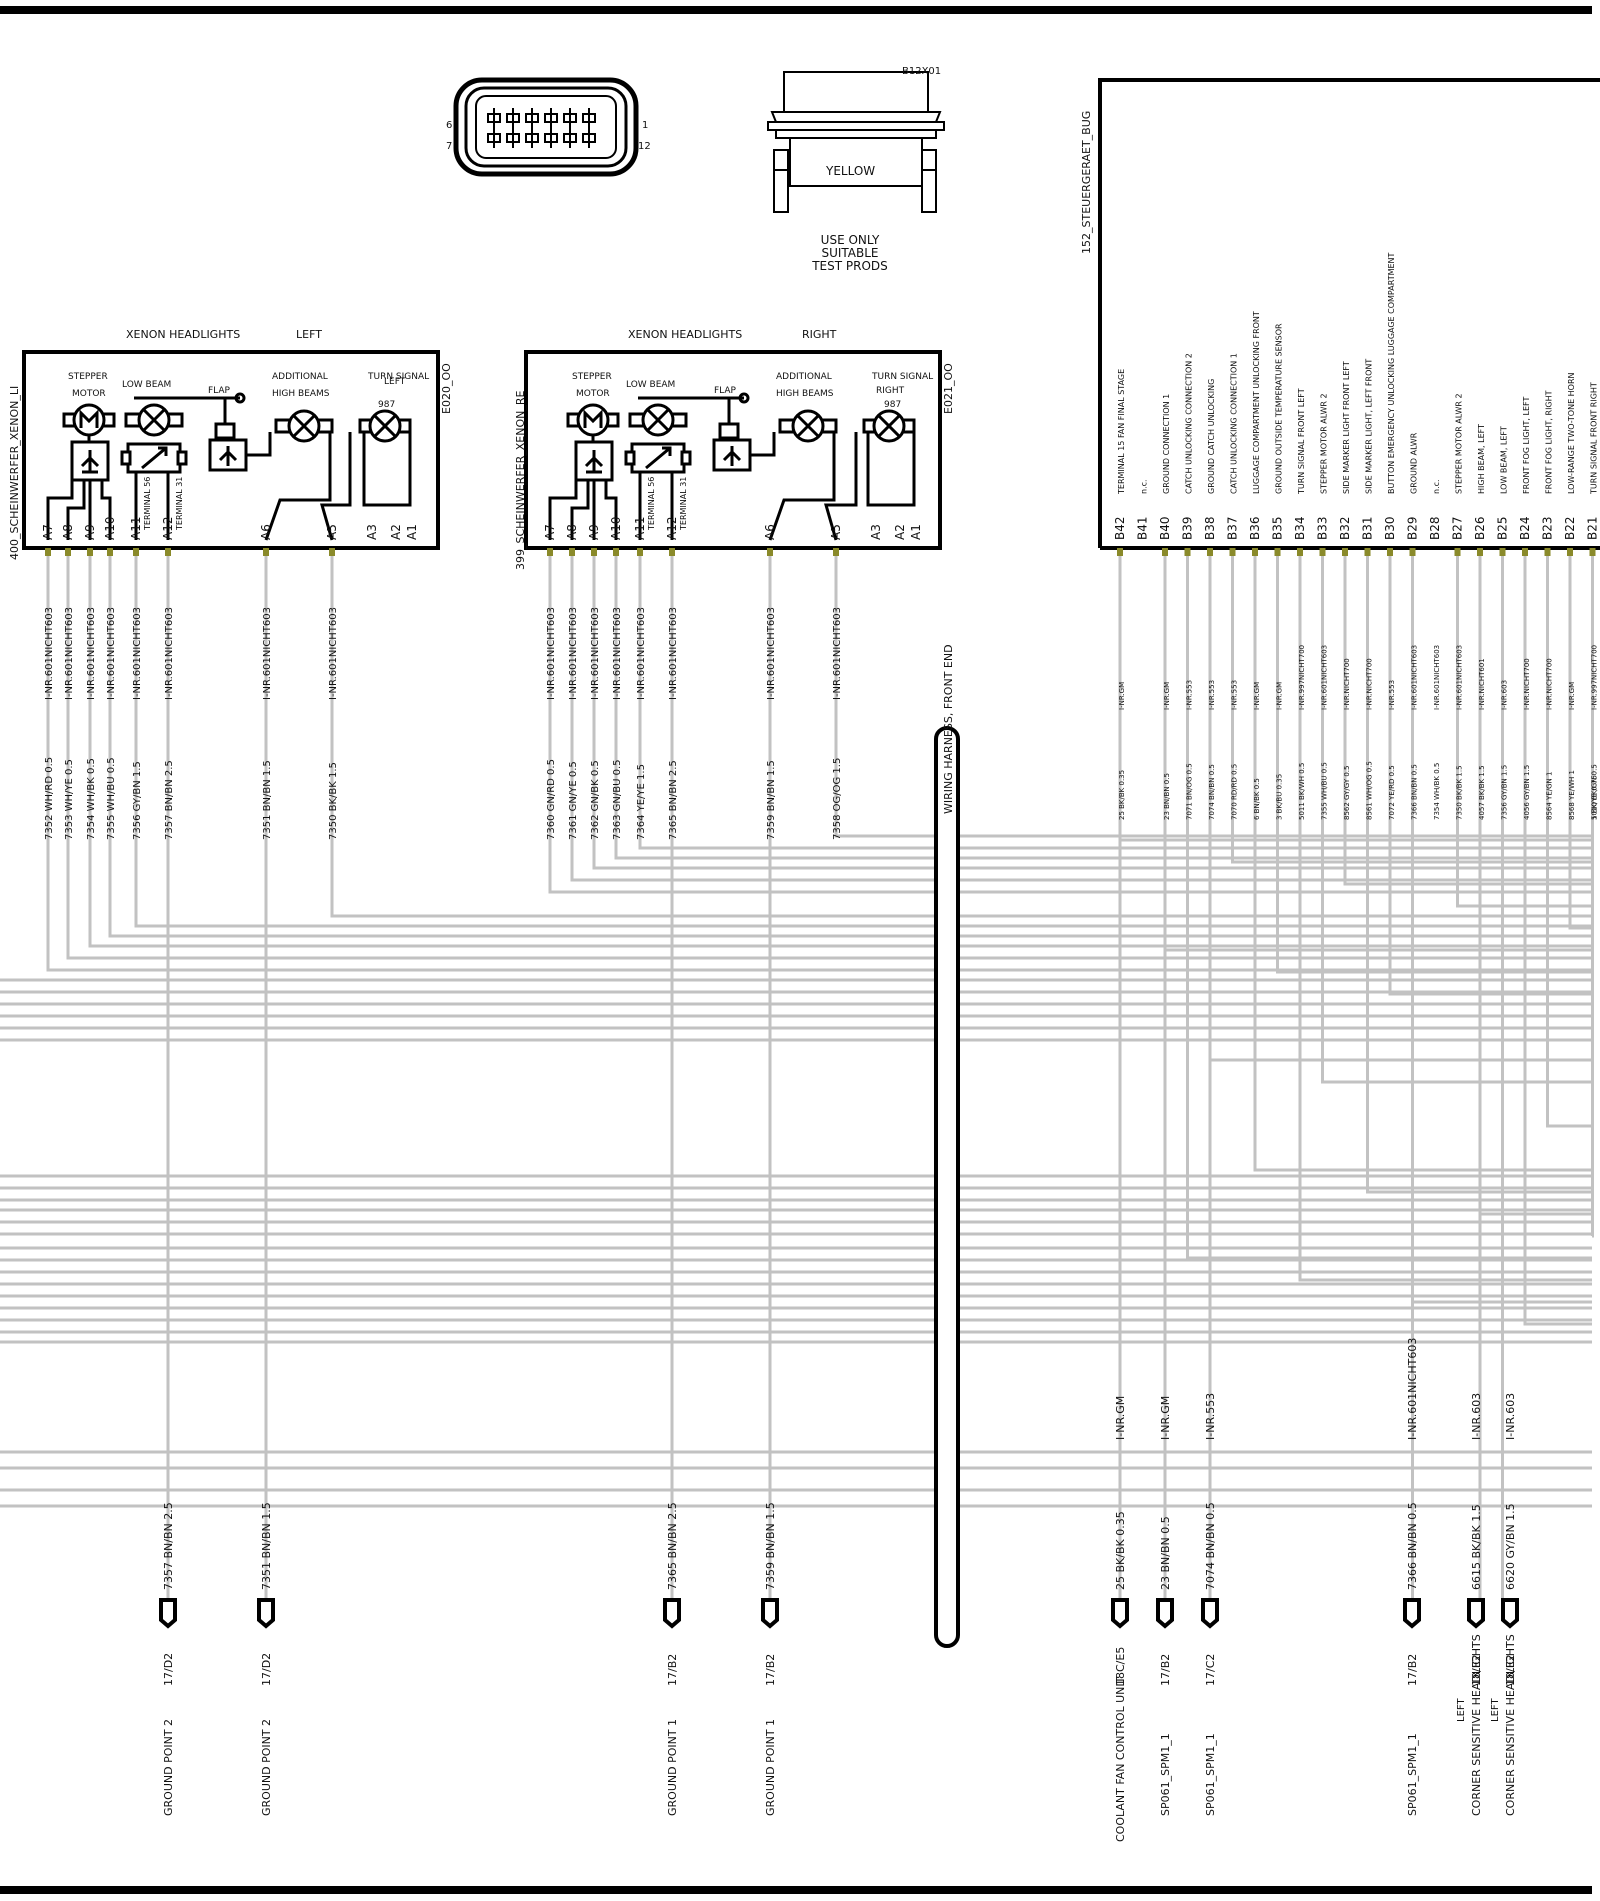 This screenshot has width=1600, height=1901. What do you see at coordinates (266, 532) in the screenshot?
I see `pin-label: A6` at bounding box center [266, 532].